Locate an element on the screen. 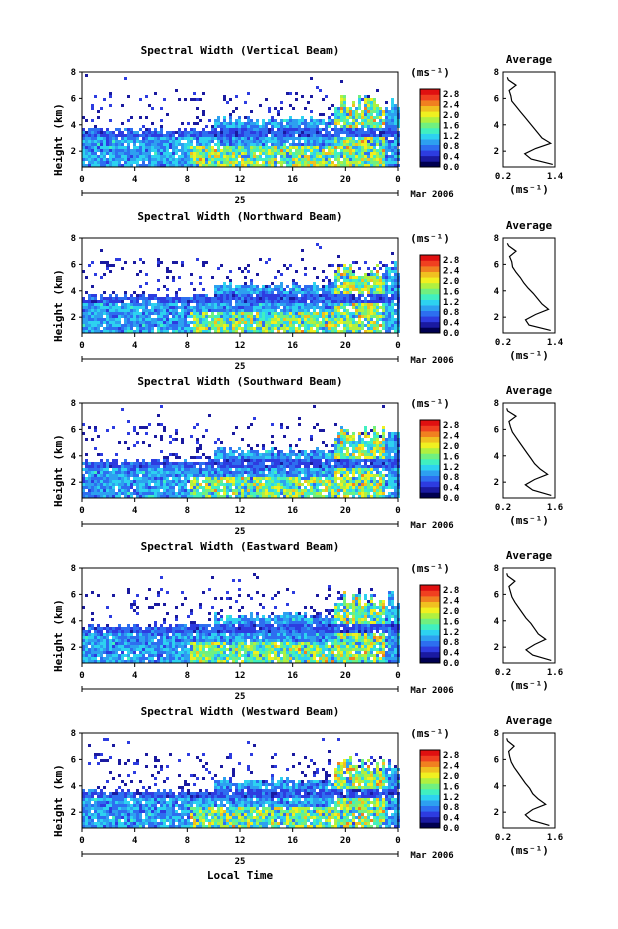 This screenshot has width=618, height=929. y-tick-label: 4 is located at coordinates (74, 126).